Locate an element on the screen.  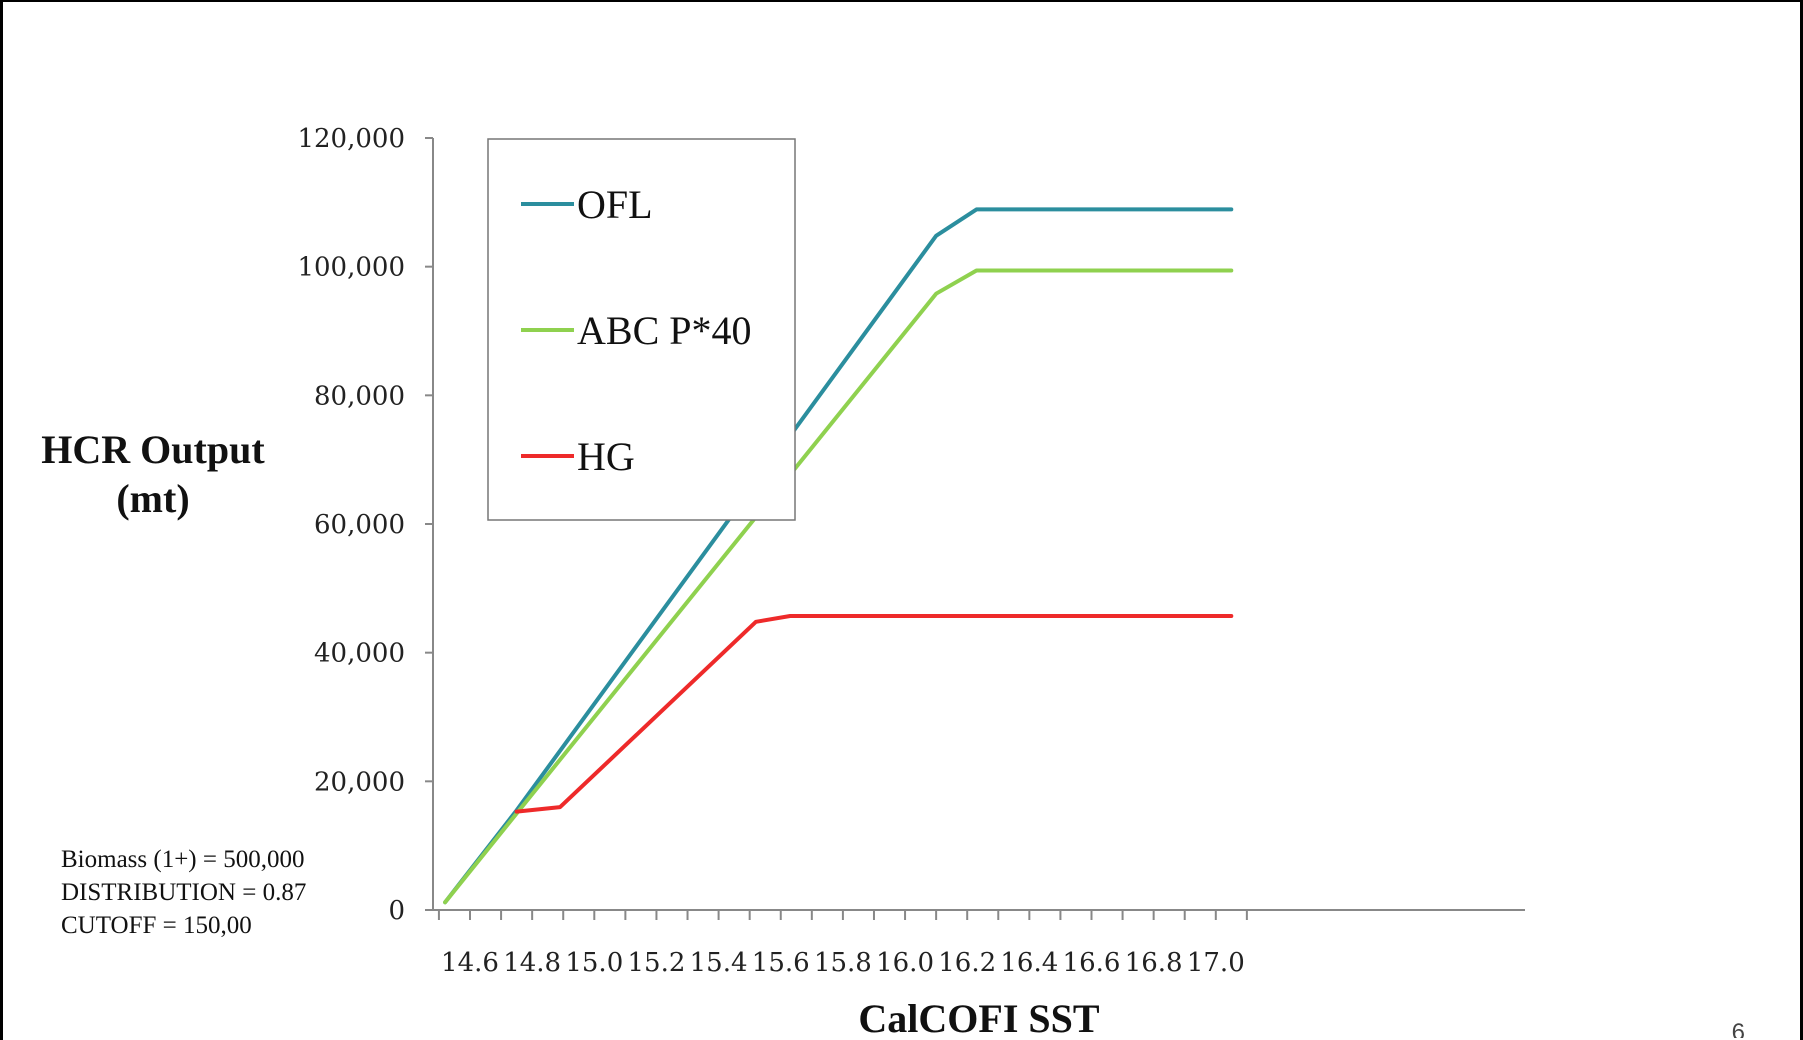
y-axis-title: HCR Output (mt) is located at coordinates (153, 474).